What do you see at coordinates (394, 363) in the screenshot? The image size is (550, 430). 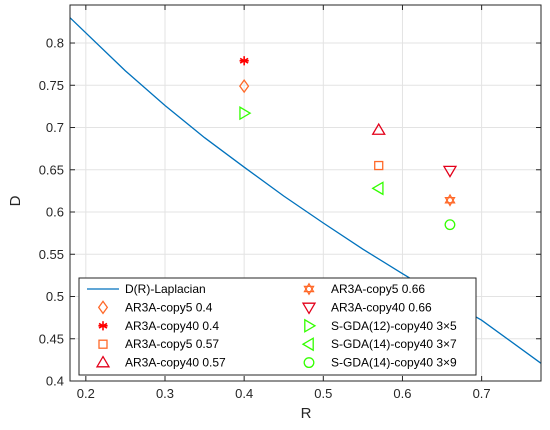 I see `legend-label: S-GDA(14)-copy40 3×9` at bounding box center [394, 363].